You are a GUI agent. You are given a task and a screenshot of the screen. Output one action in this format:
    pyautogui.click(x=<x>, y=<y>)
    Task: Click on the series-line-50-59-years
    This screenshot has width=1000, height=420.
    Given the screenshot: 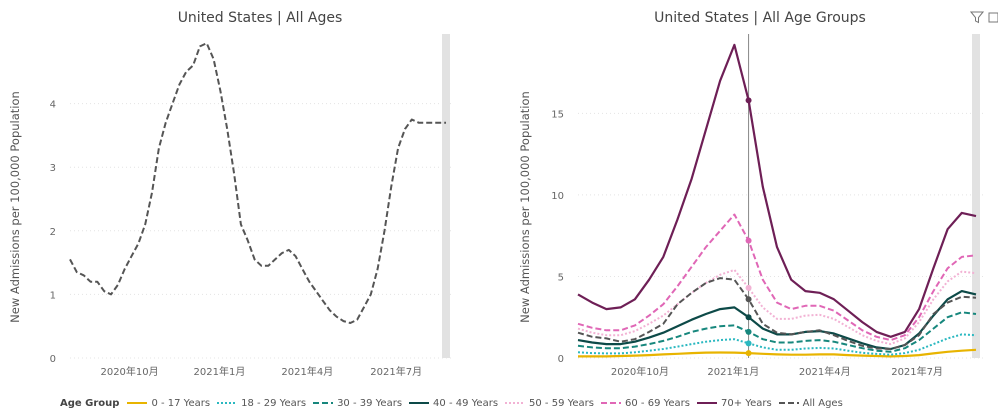 What is the action you would take?
    pyautogui.click(x=777, y=307)
    